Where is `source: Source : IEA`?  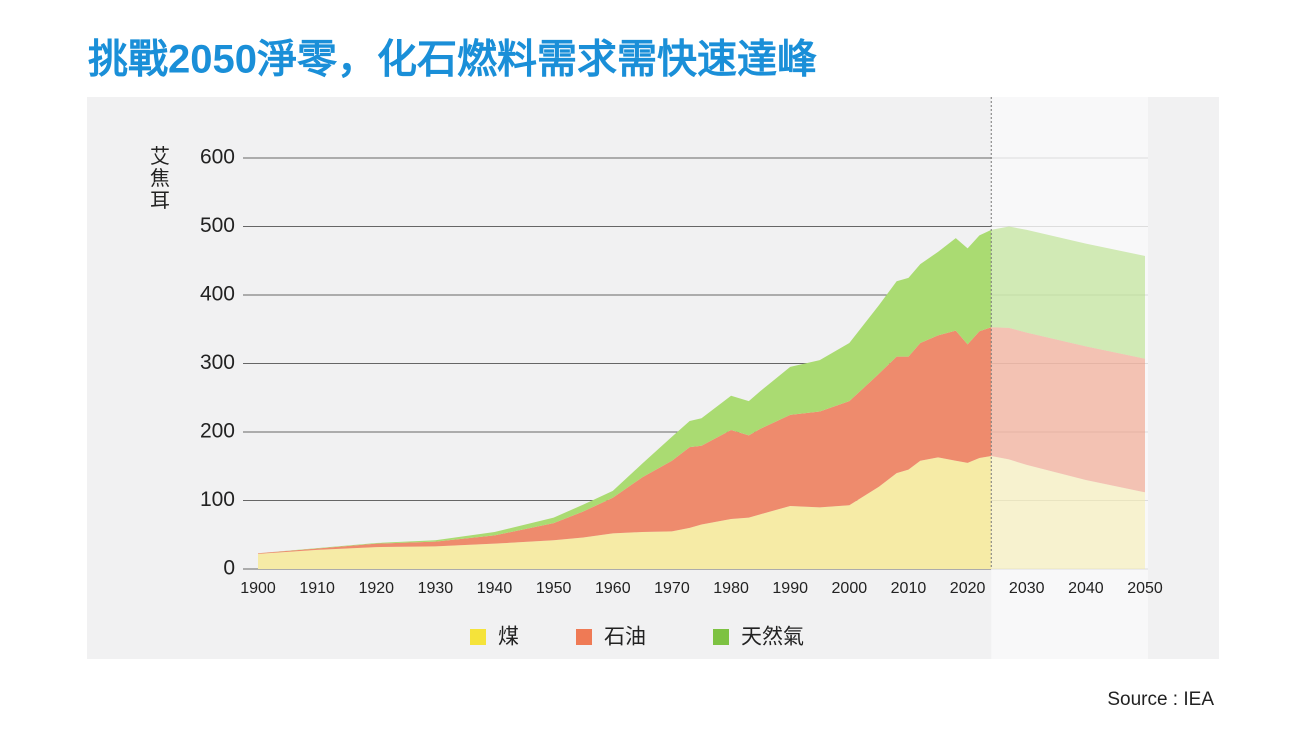
source: Source : IEA is located at coordinates (1160, 699).